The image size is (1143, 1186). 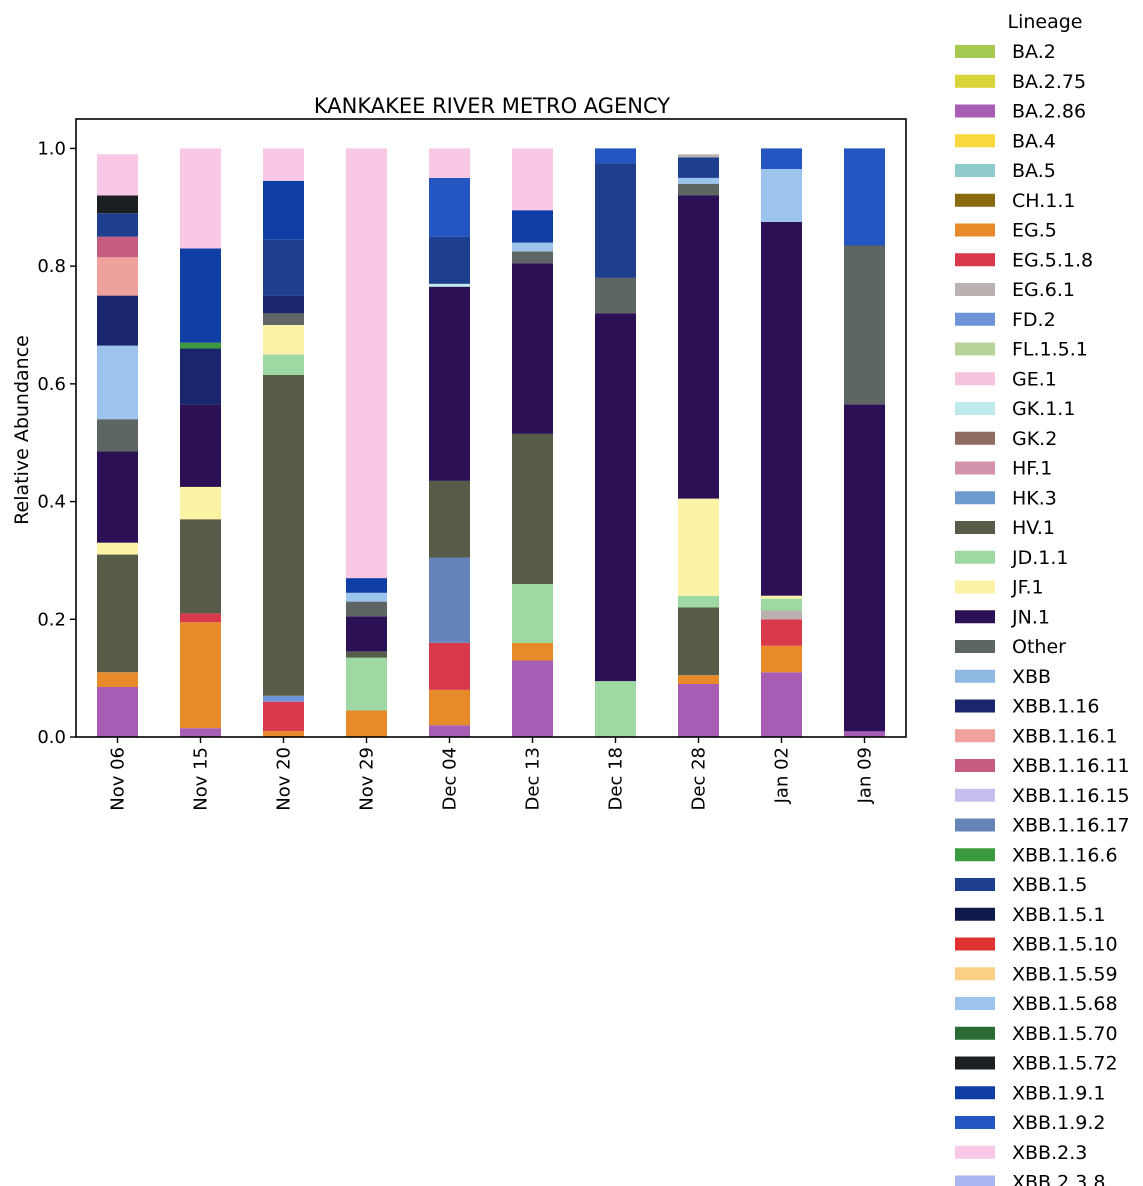 I want to click on y-tick-label: 0.8, so click(x=51, y=266).